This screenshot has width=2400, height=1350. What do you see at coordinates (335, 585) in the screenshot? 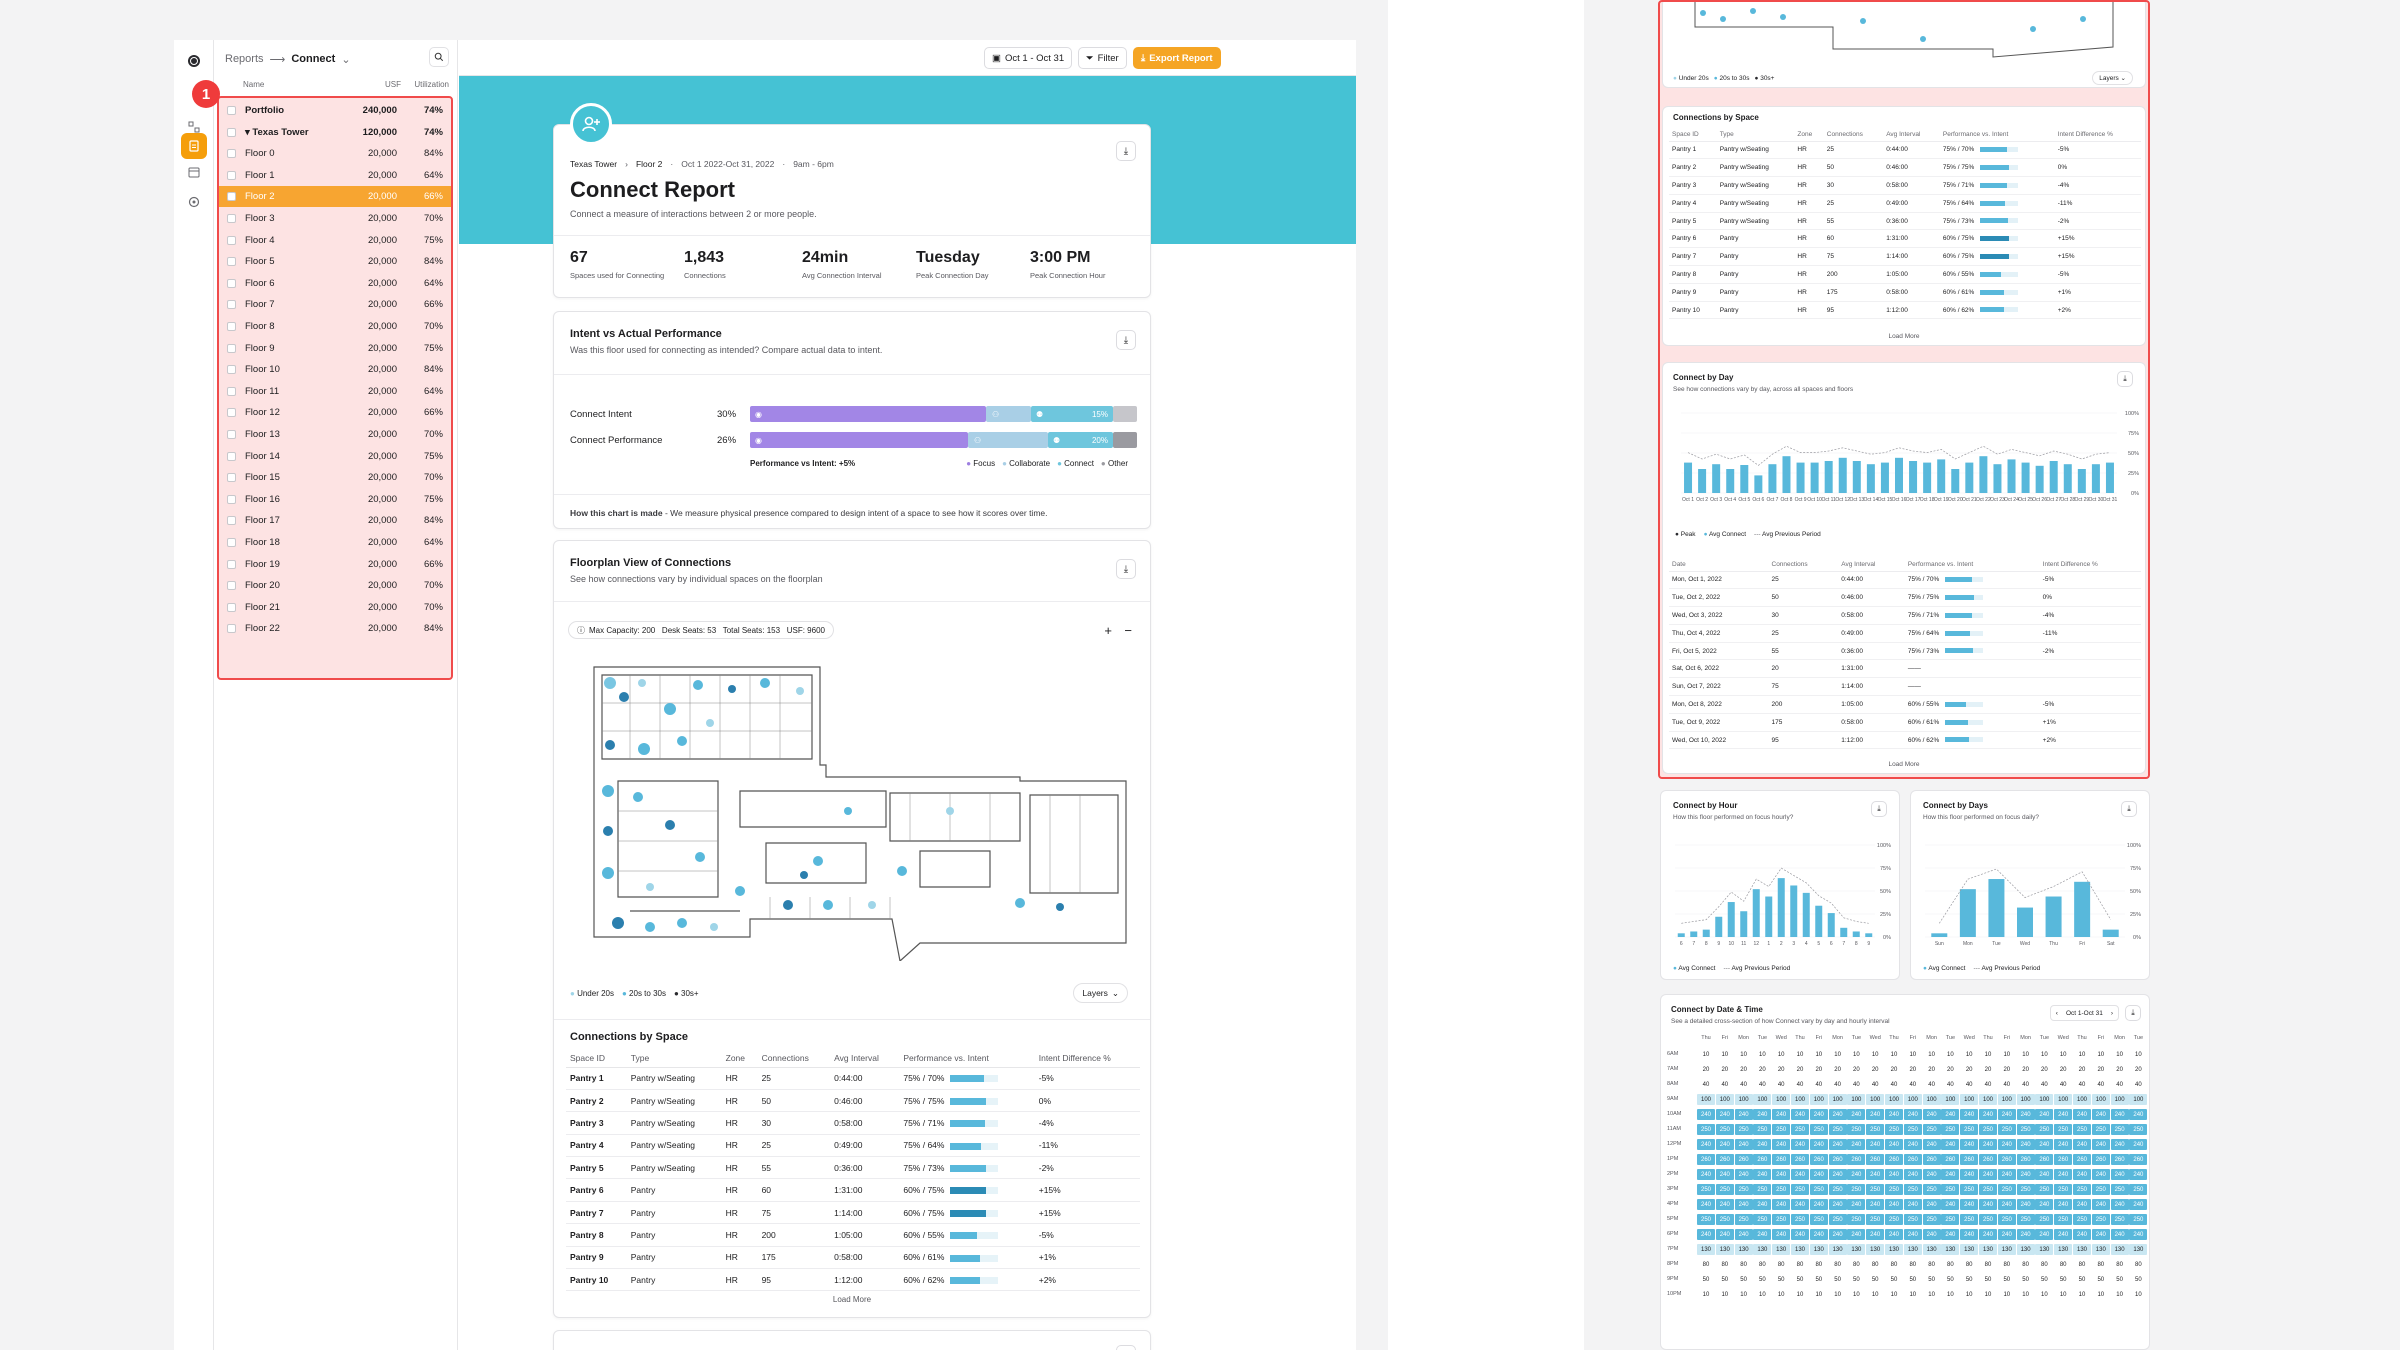
I see `tree-item: Floor 20 20,000 70%` at bounding box center [335, 585].